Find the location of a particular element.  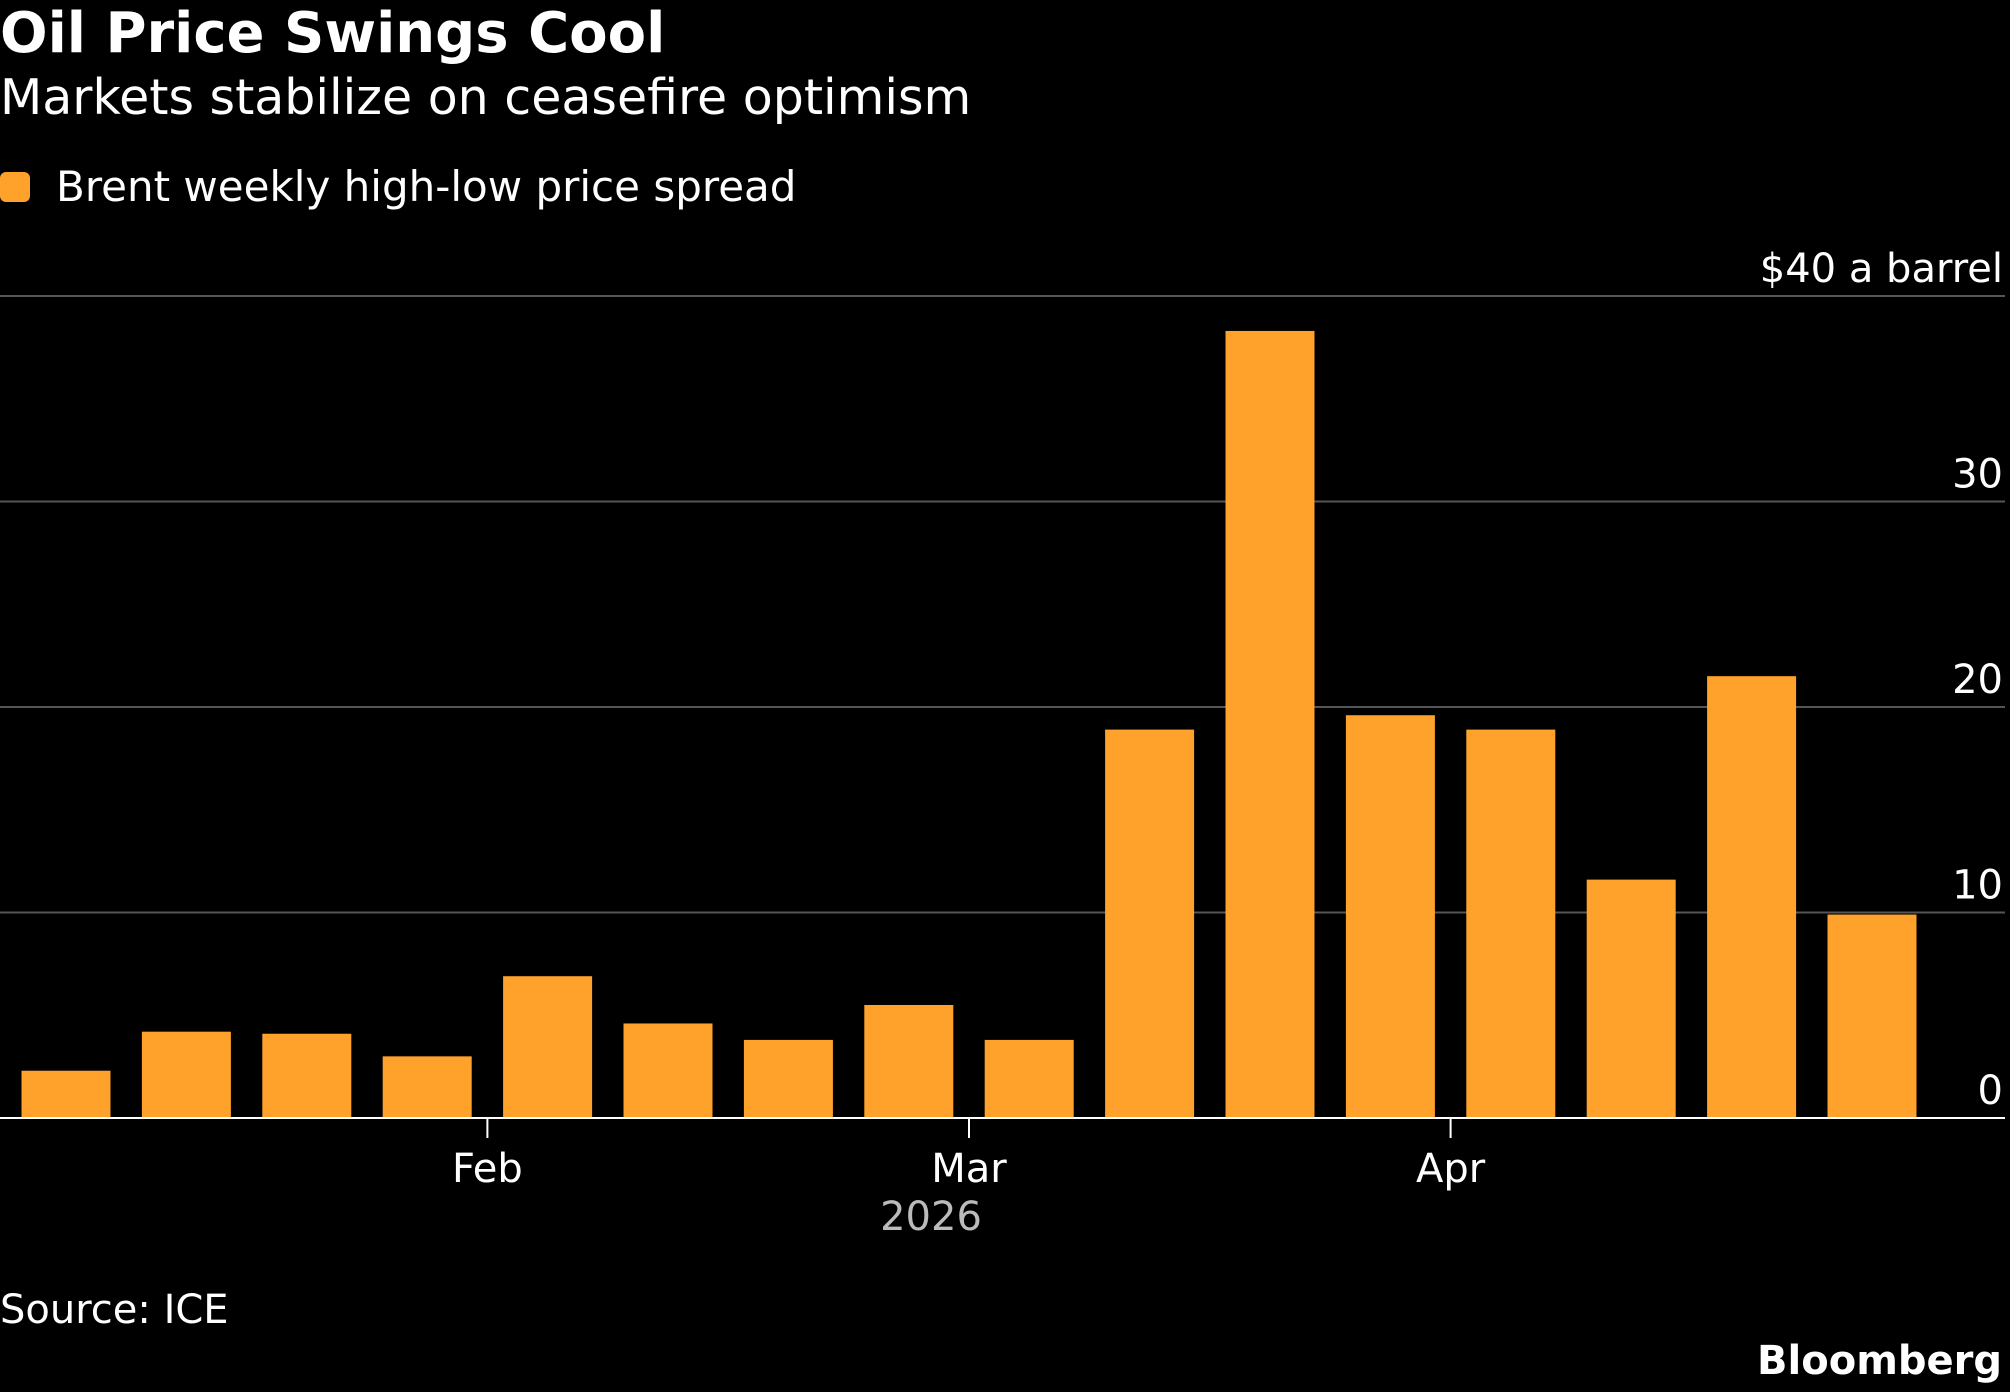

source-note: Source: ICE is located at coordinates (114, 1310).